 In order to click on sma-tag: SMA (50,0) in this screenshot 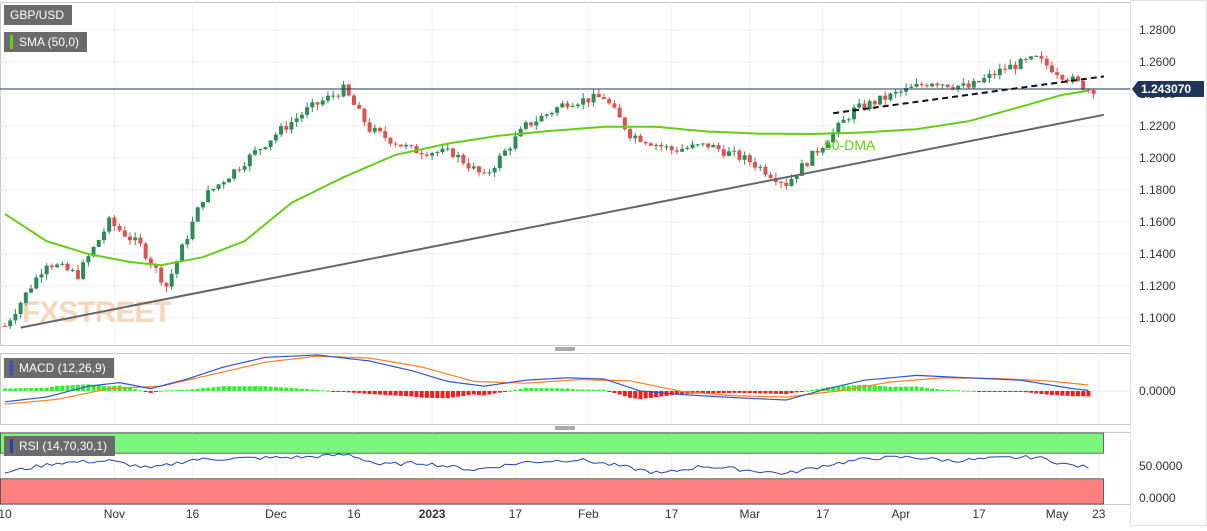, I will do `click(46, 42)`.